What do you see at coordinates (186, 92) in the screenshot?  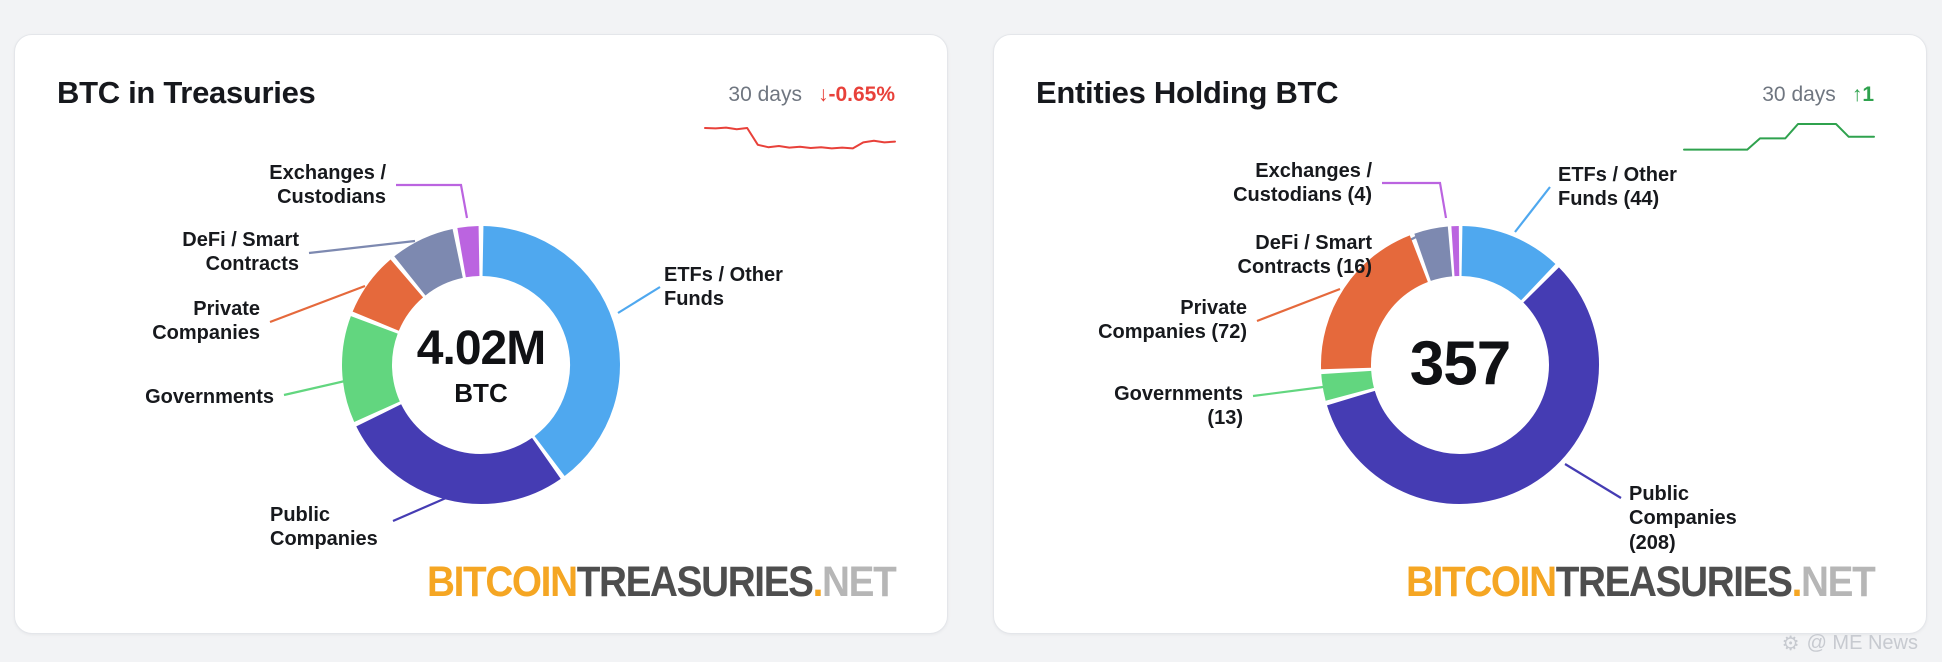 I see `page-title: BTC in Treasuries` at bounding box center [186, 92].